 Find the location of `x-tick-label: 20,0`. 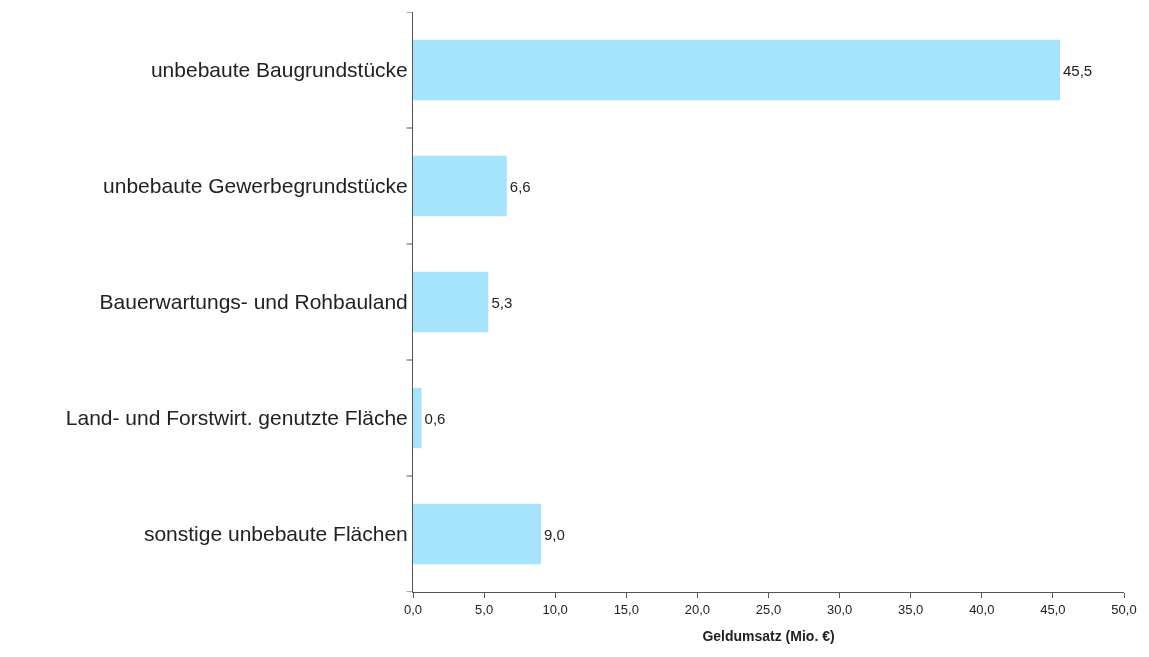

x-tick-label: 20,0 is located at coordinates (697, 609).